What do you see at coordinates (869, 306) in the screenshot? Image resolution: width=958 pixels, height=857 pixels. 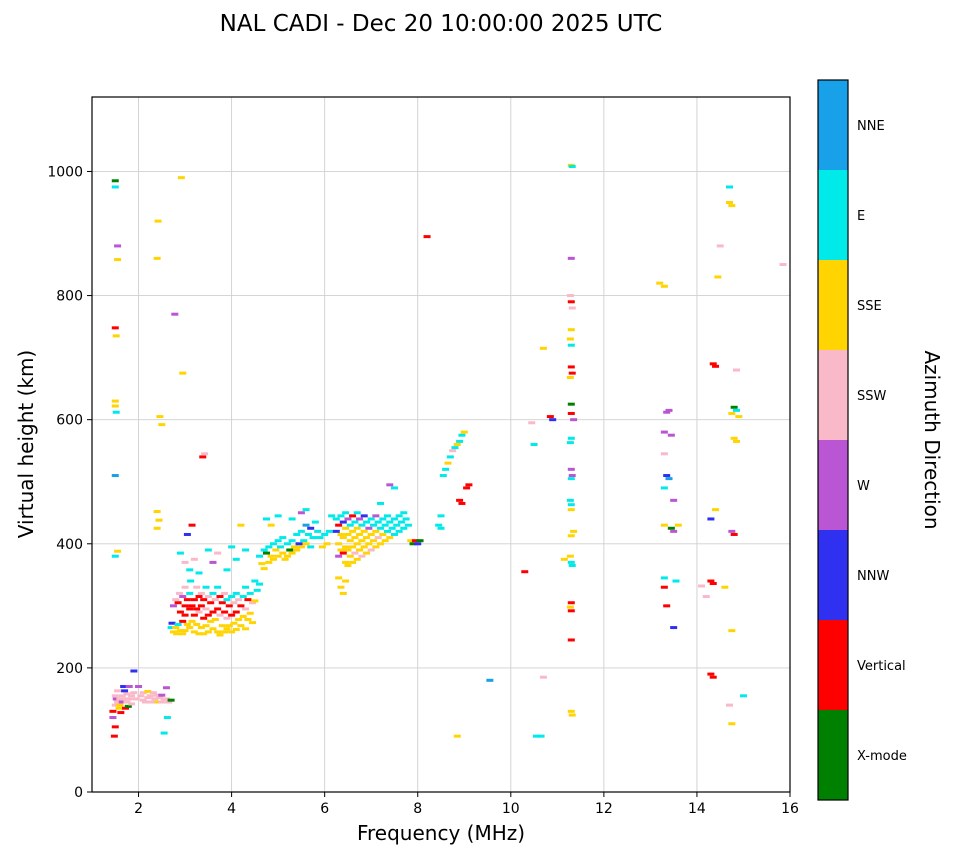 I see `colorbar-tick-label: SSE` at bounding box center [869, 306].